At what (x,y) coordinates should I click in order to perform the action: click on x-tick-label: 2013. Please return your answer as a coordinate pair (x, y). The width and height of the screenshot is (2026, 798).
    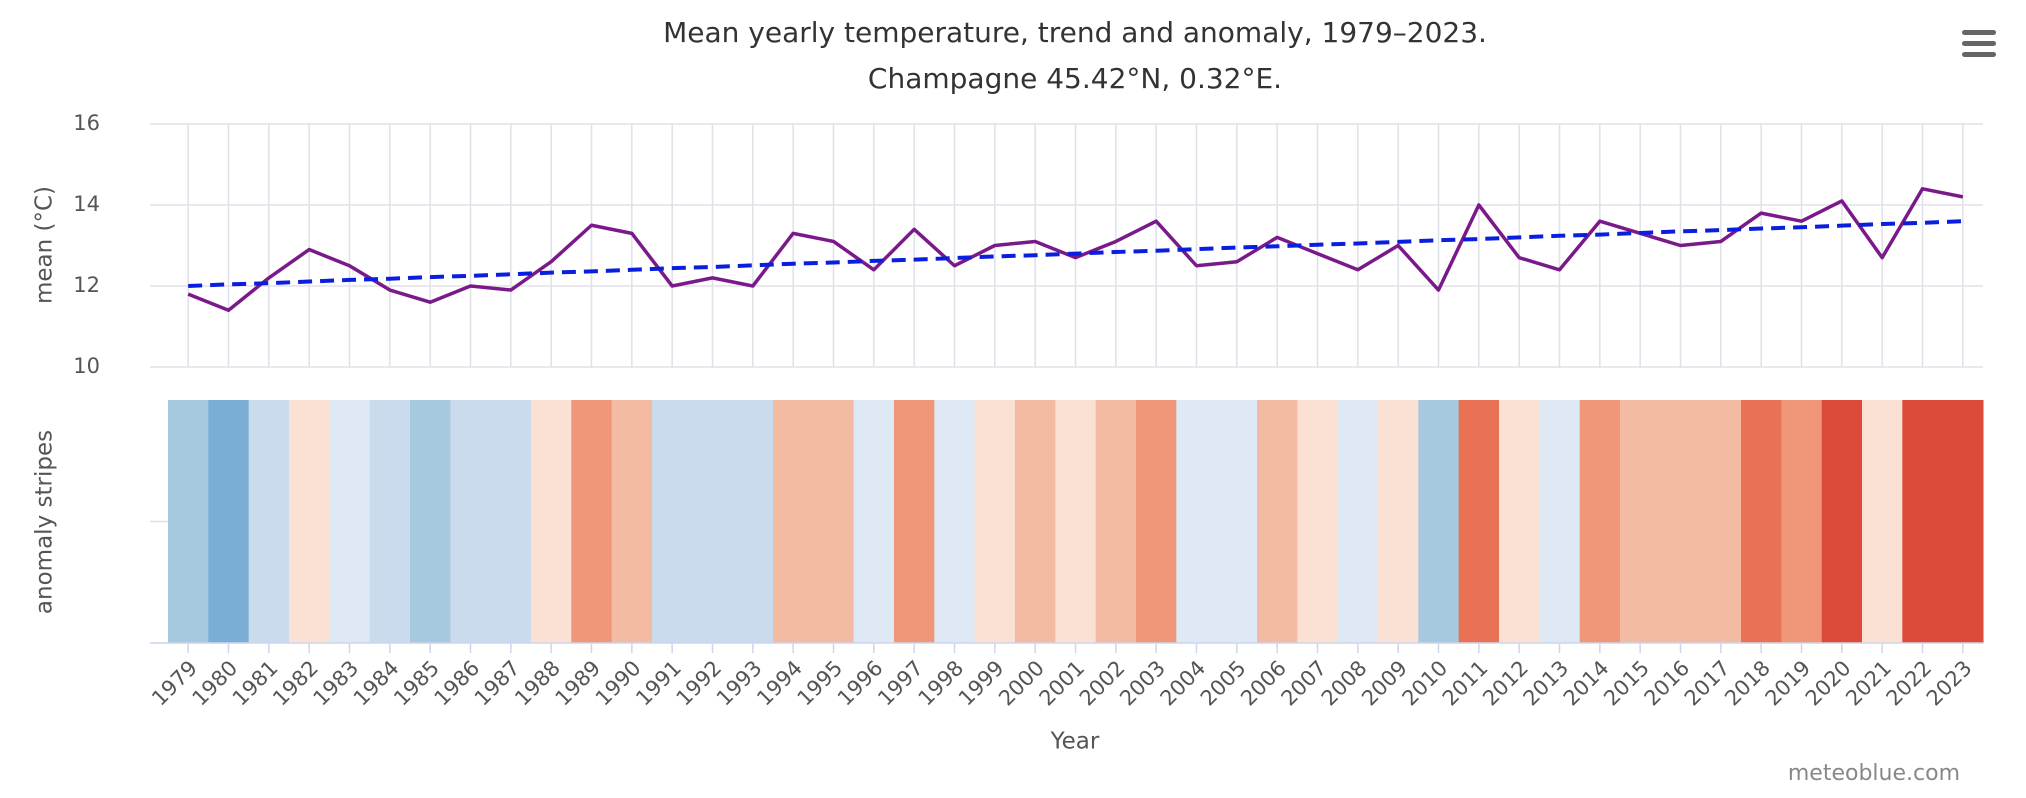
    Looking at the image, I should click on (1546, 683).